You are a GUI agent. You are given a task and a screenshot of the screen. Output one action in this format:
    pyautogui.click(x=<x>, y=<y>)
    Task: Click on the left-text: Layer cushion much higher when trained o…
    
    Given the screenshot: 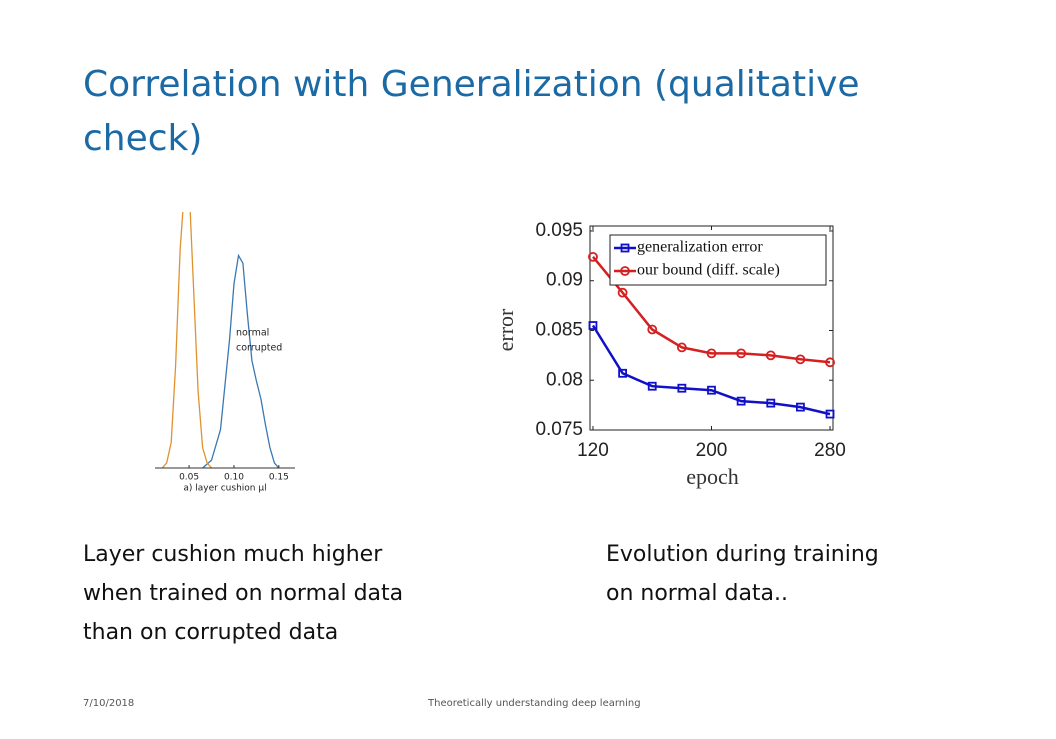 What is the action you would take?
    pyautogui.click(x=243, y=593)
    